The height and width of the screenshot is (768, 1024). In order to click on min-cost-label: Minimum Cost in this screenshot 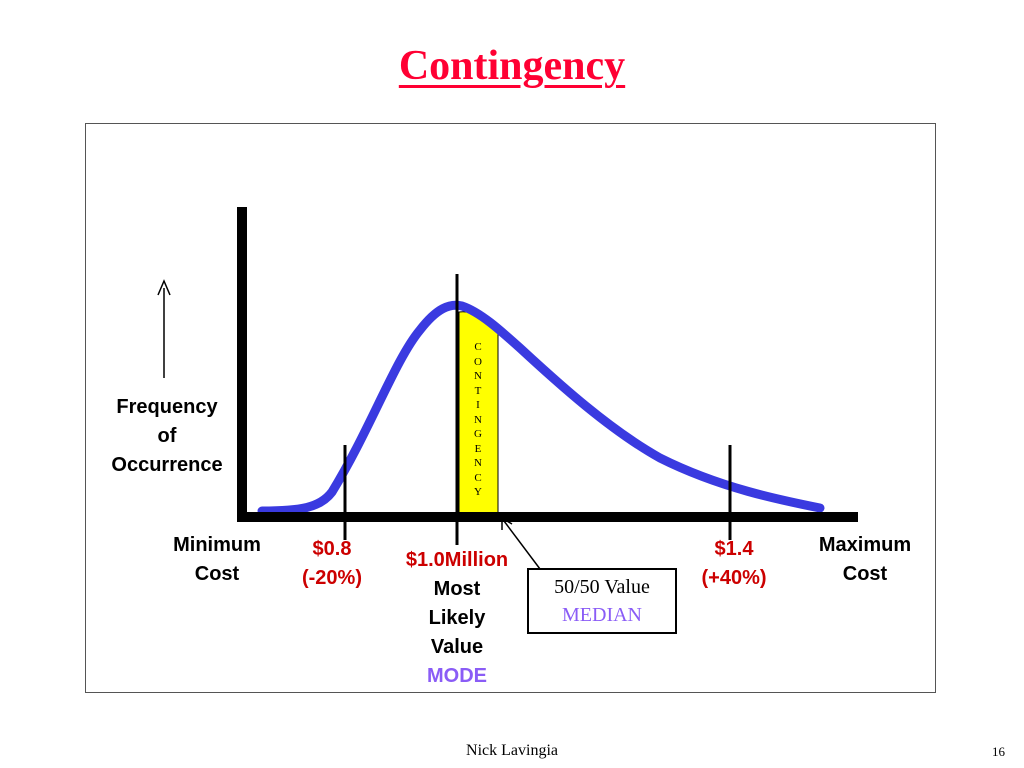, I will do `click(217, 559)`.